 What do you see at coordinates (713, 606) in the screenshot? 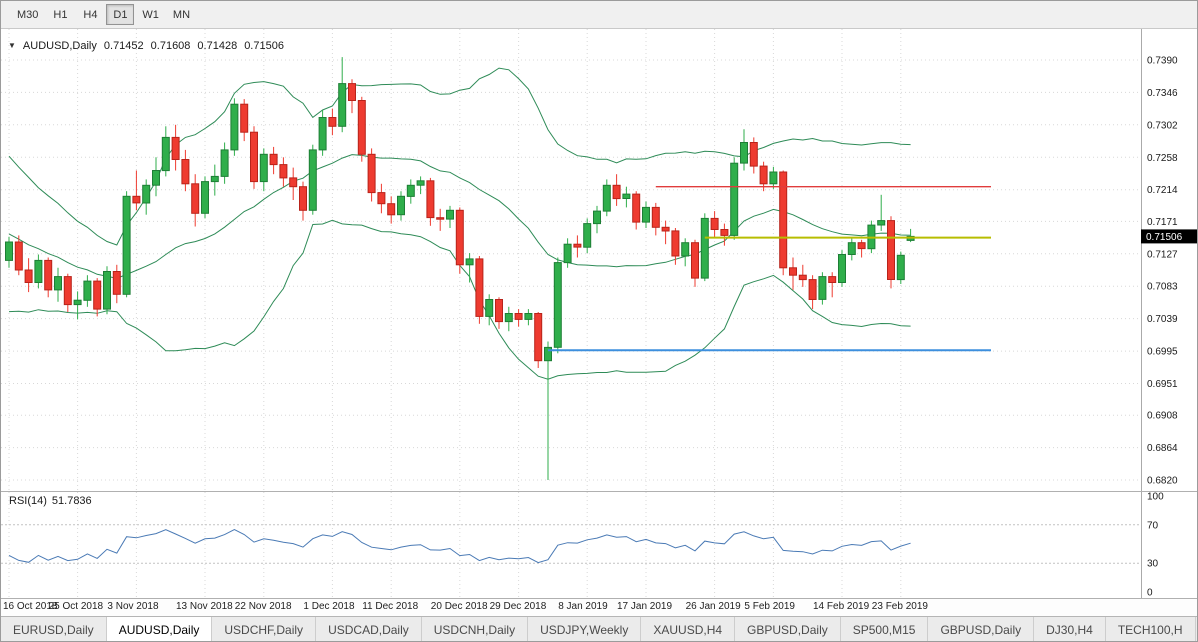
I see `date-label: 26 Jan 2019` at bounding box center [713, 606].